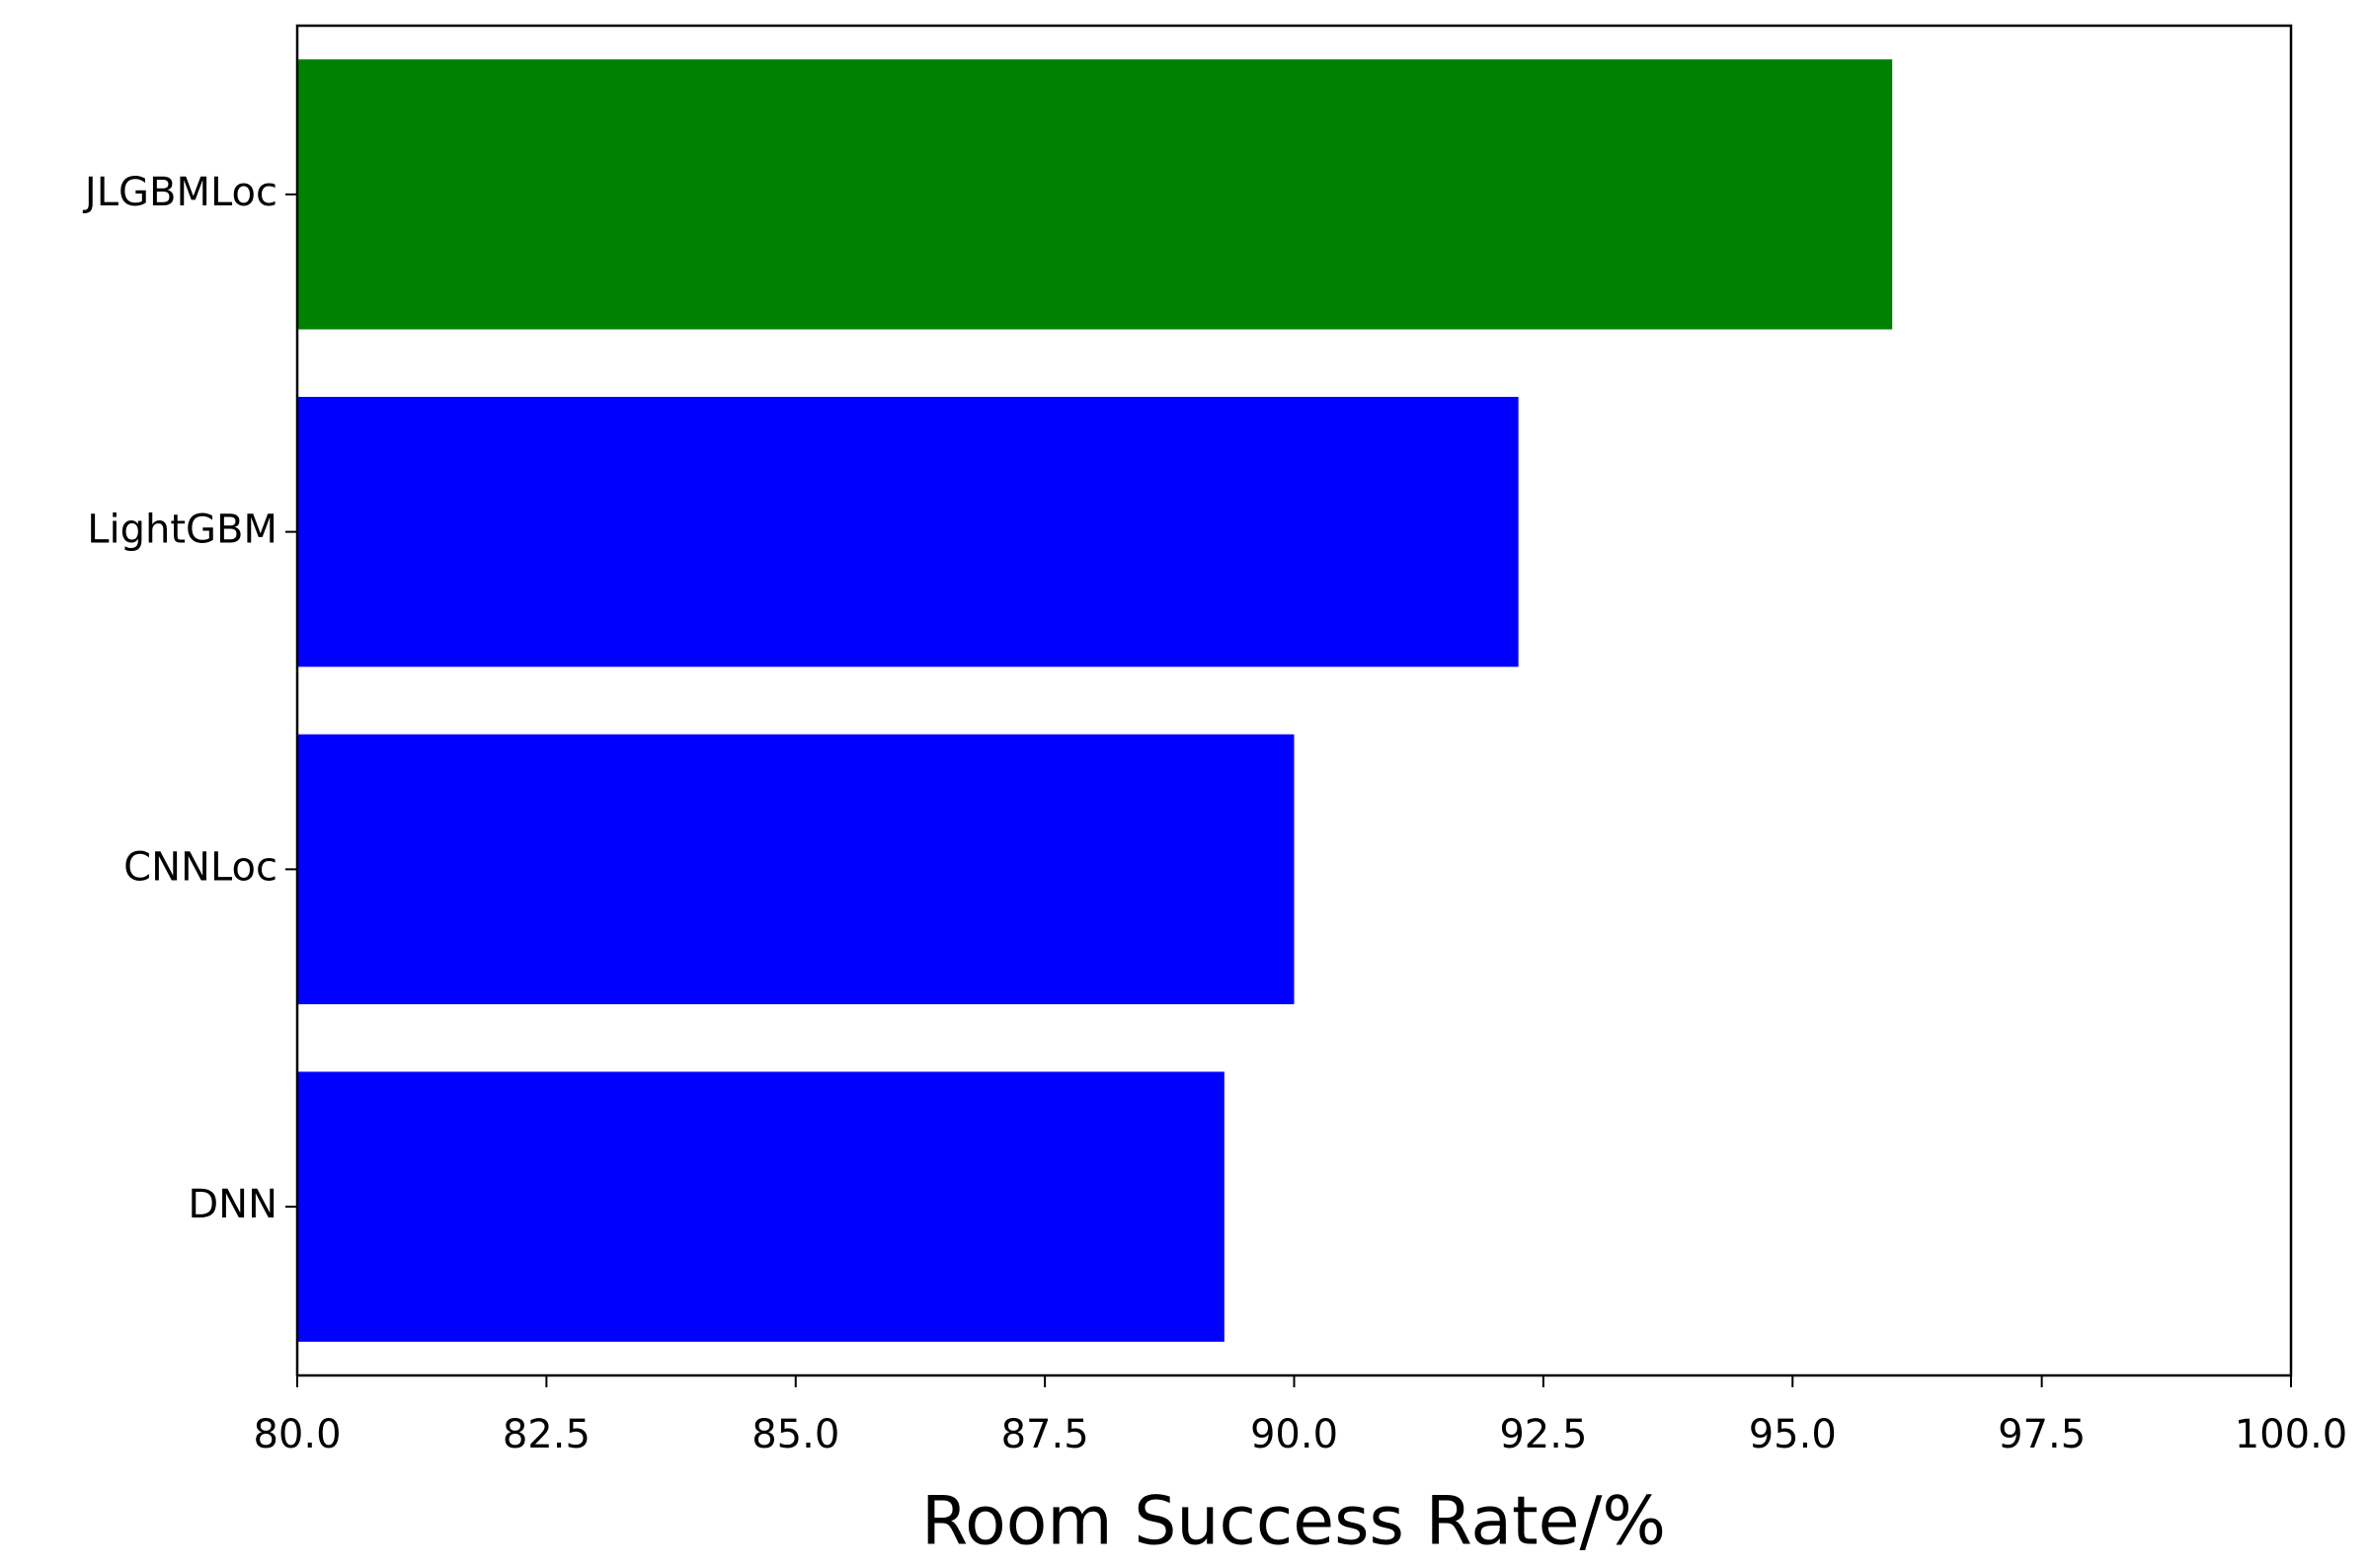  What do you see at coordinates (1793, 1435) in the screenshot?
I see `x-tick-label: 95.0` at bounding box center [1793, 1435].